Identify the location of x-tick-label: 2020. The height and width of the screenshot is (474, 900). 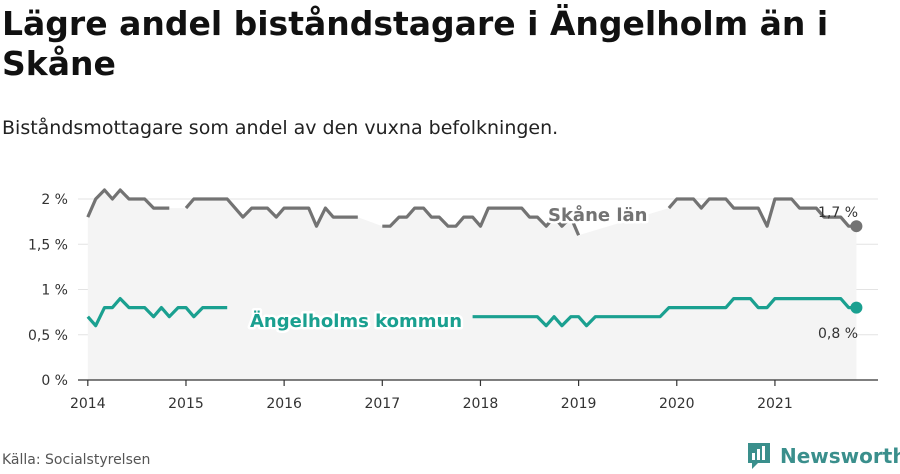
(677, 404).